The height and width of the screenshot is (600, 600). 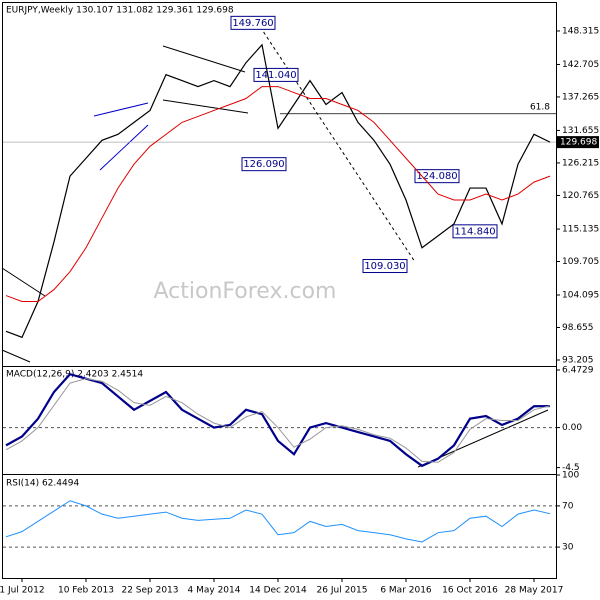 I want to click on y-tick-label: 98.655, so click(x=578, y=328).